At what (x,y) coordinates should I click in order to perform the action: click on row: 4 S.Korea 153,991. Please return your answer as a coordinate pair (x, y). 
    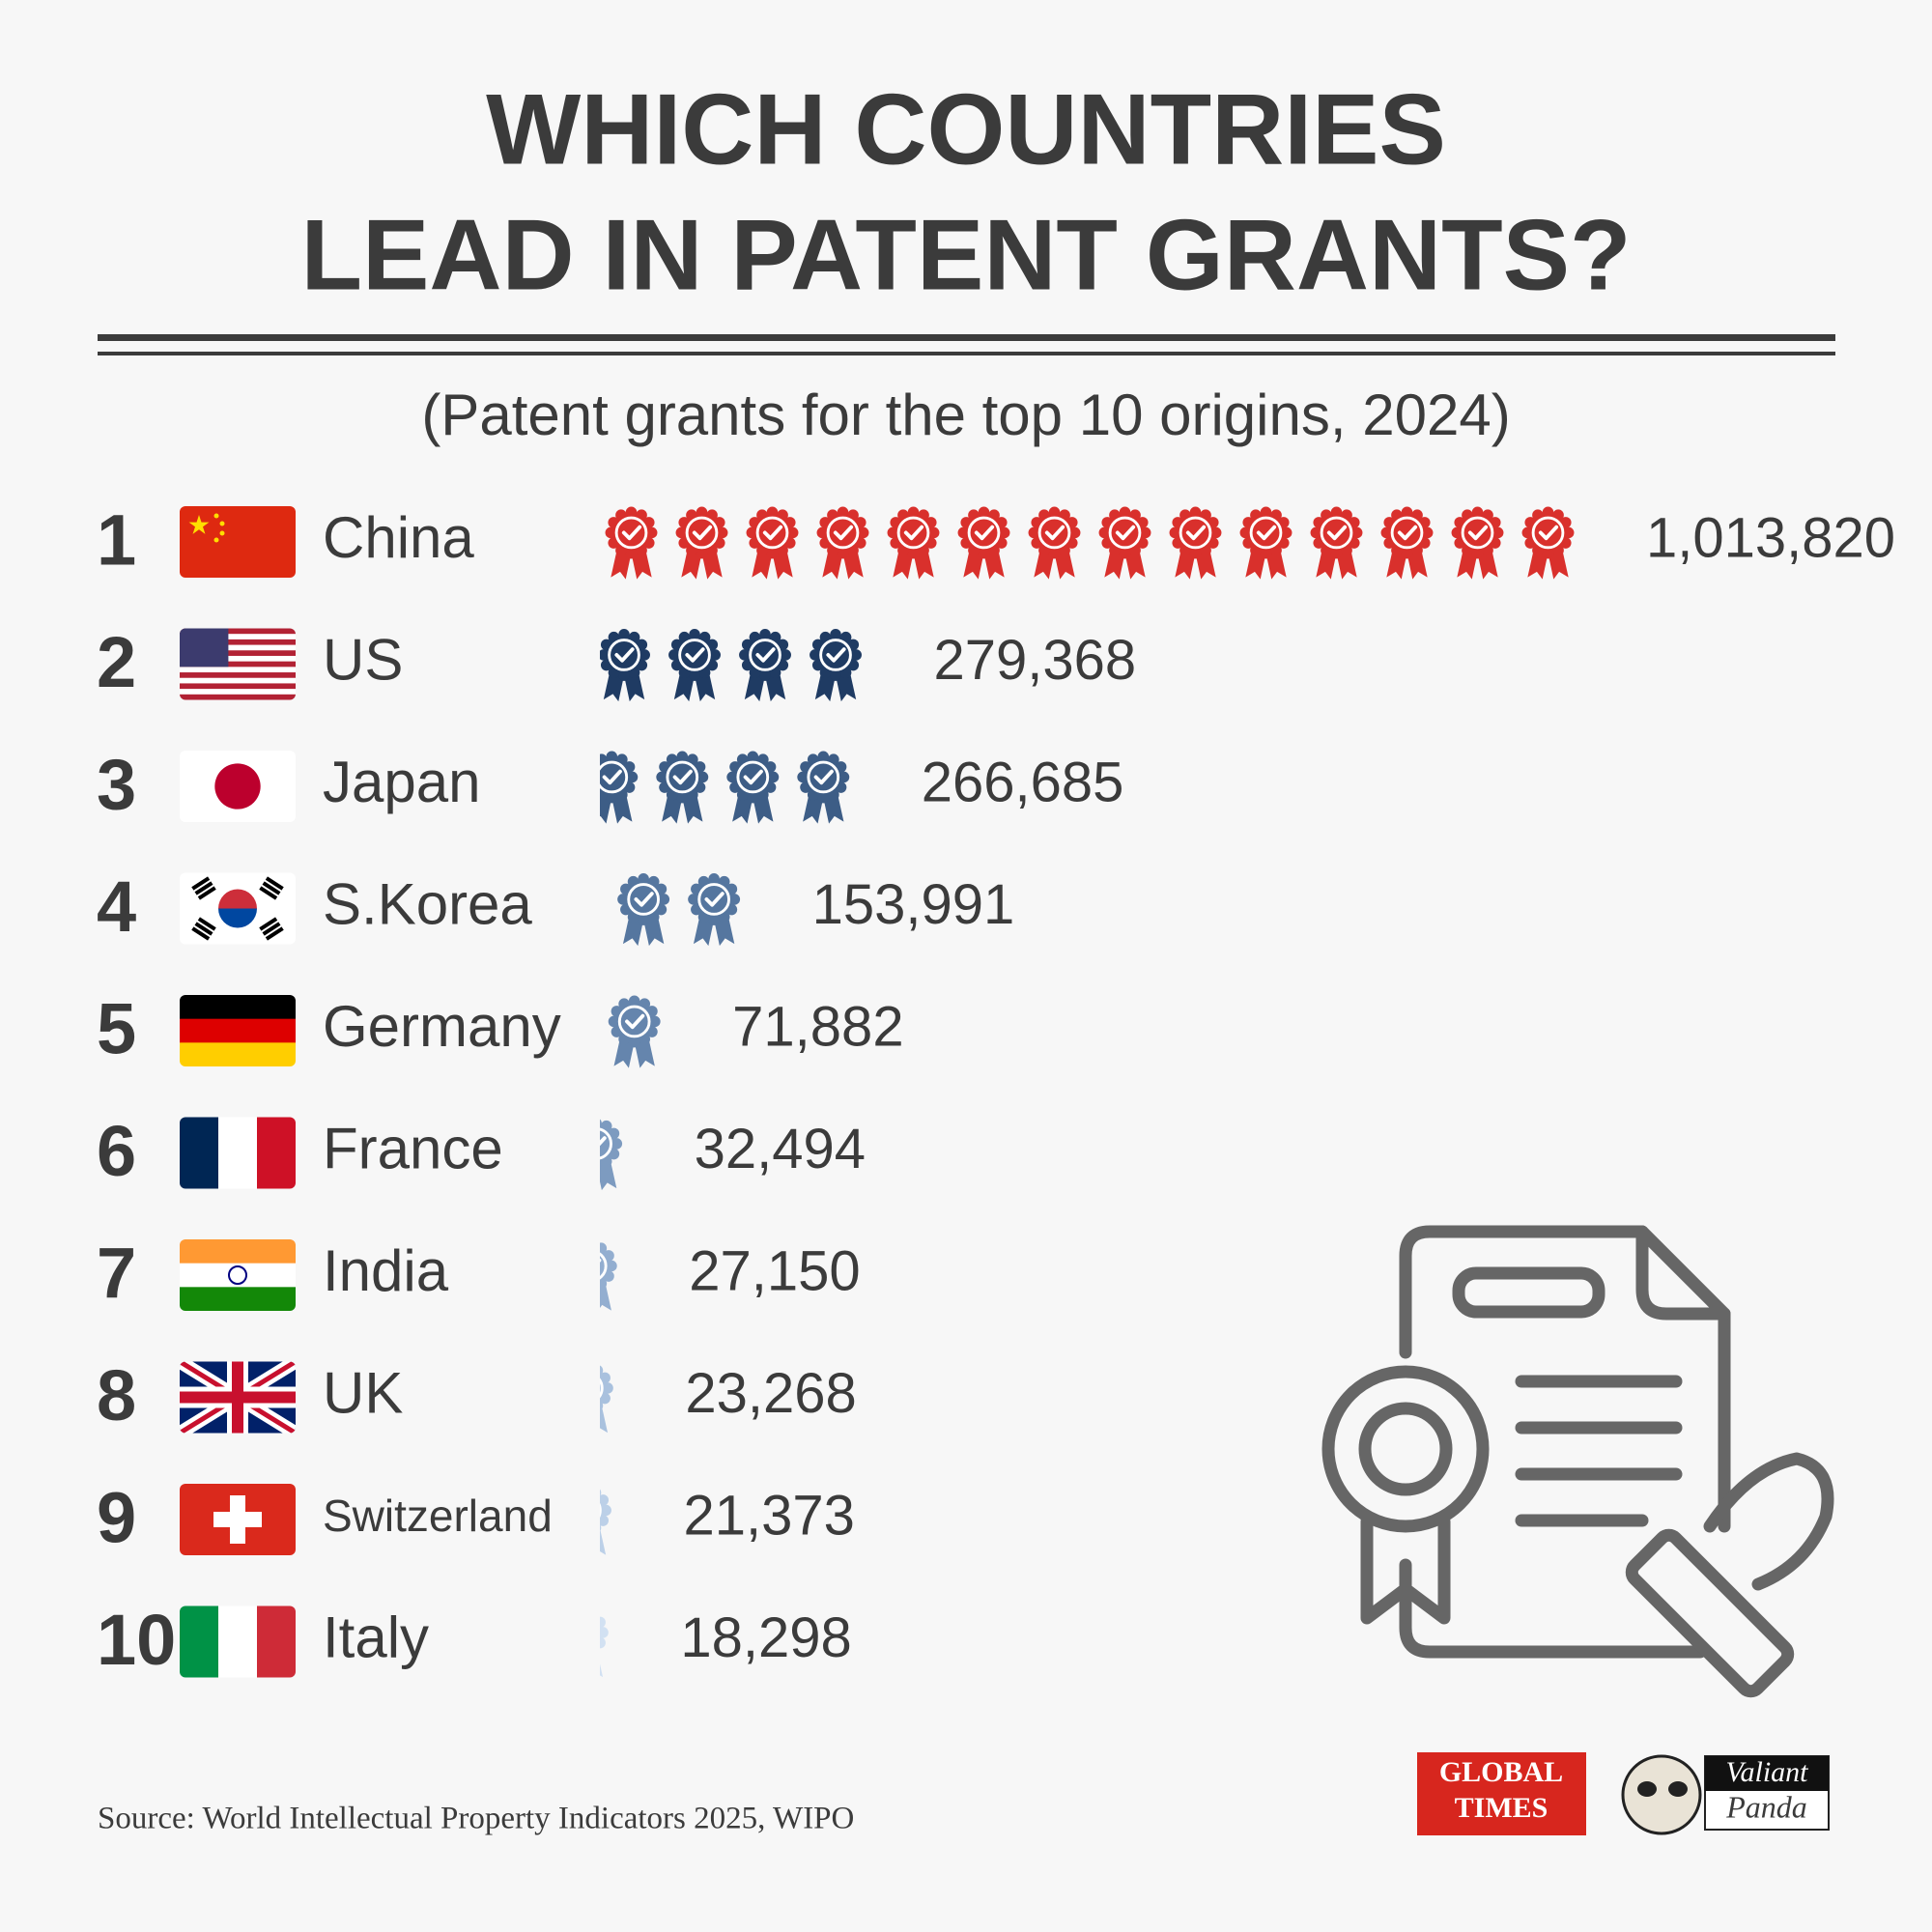
    Looking at the image, I should click on (556, 907).